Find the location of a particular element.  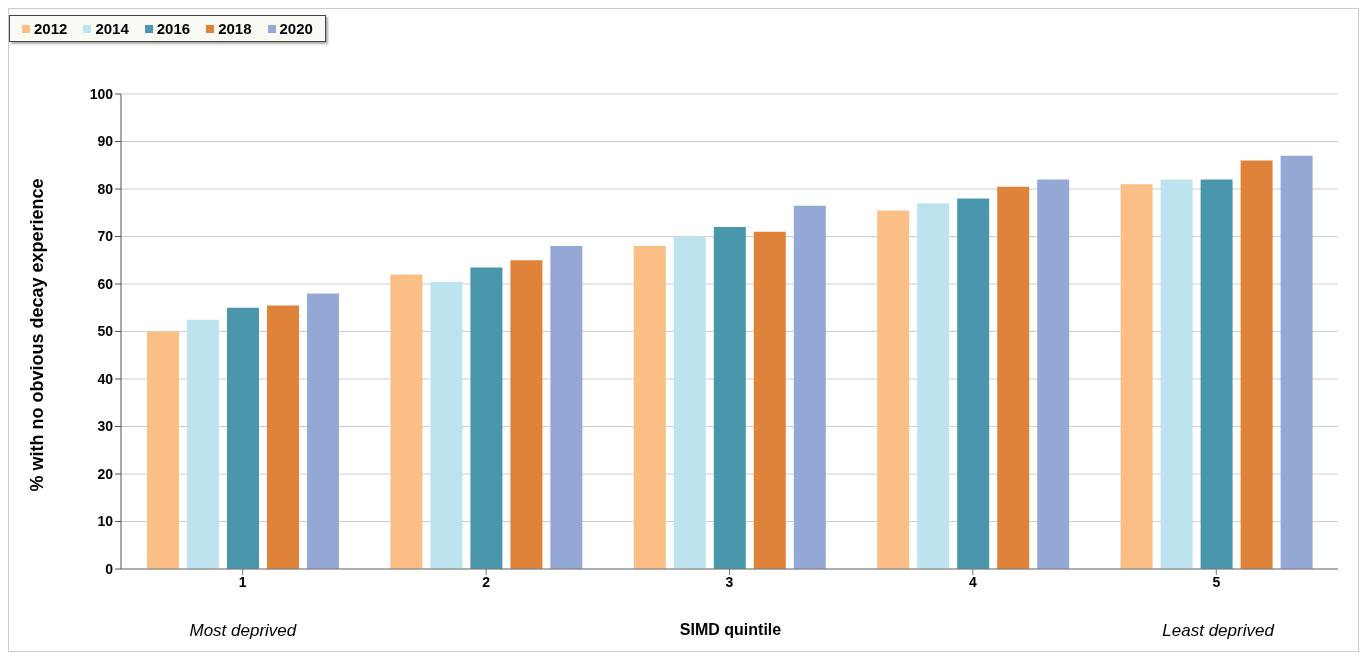

y-tick-label: 50 is located at coordinates (105, 331).